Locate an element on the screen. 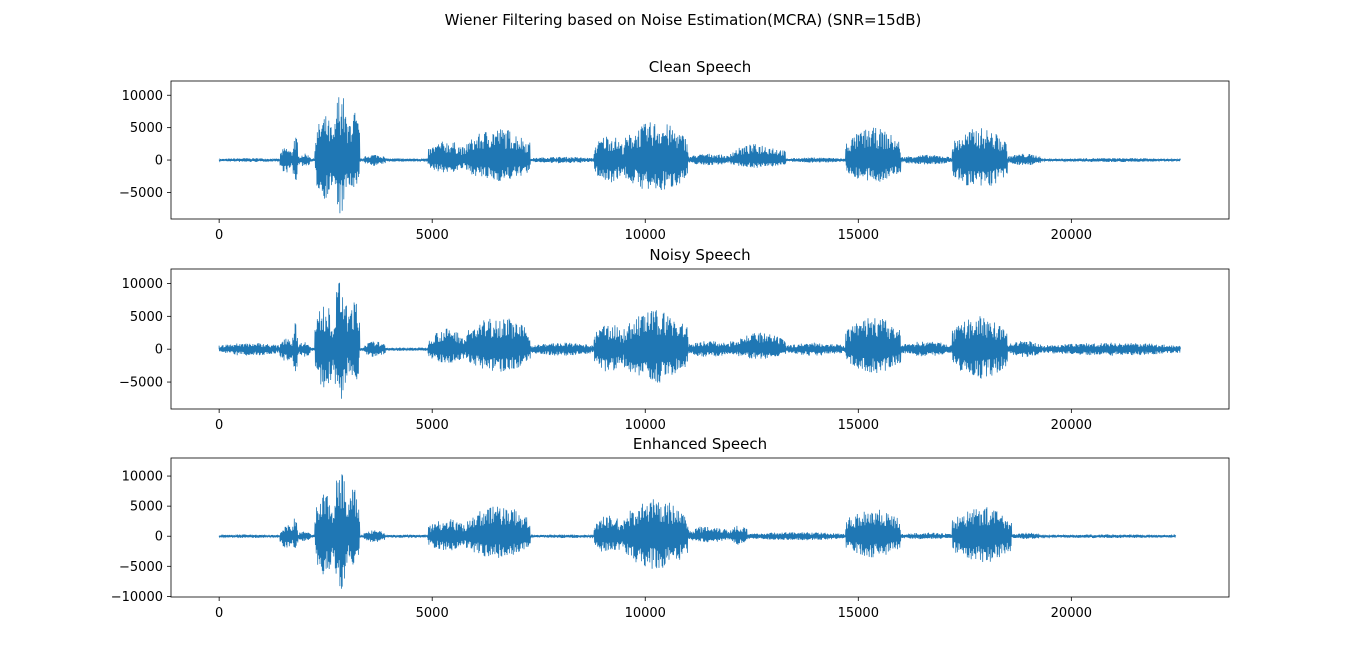  noisy-speech-ytick-label: 0 is located at coordinates (159, 350).